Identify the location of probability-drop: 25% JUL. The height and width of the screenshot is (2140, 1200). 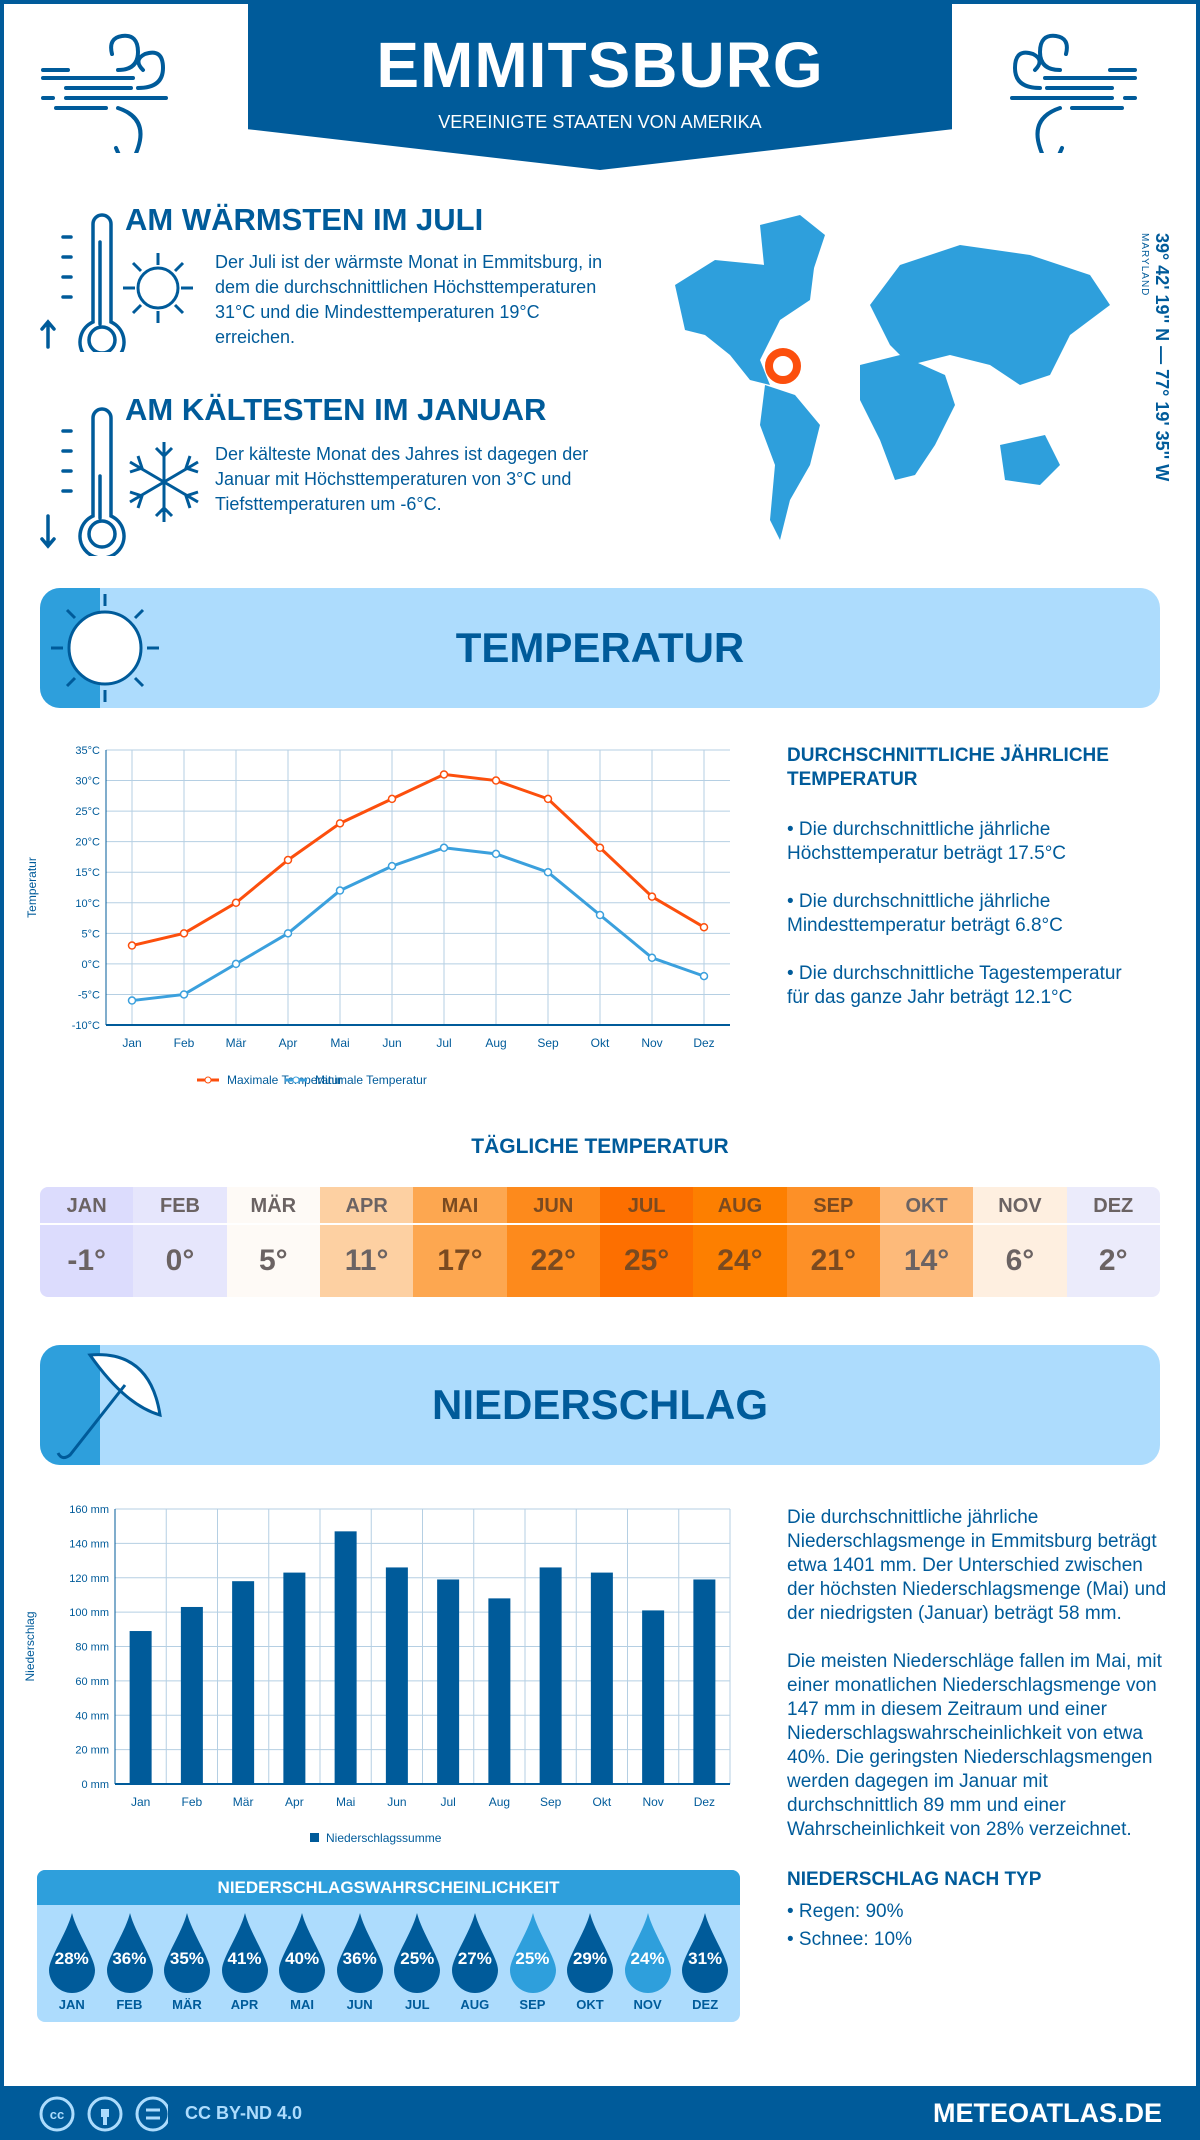
(417, 1963).